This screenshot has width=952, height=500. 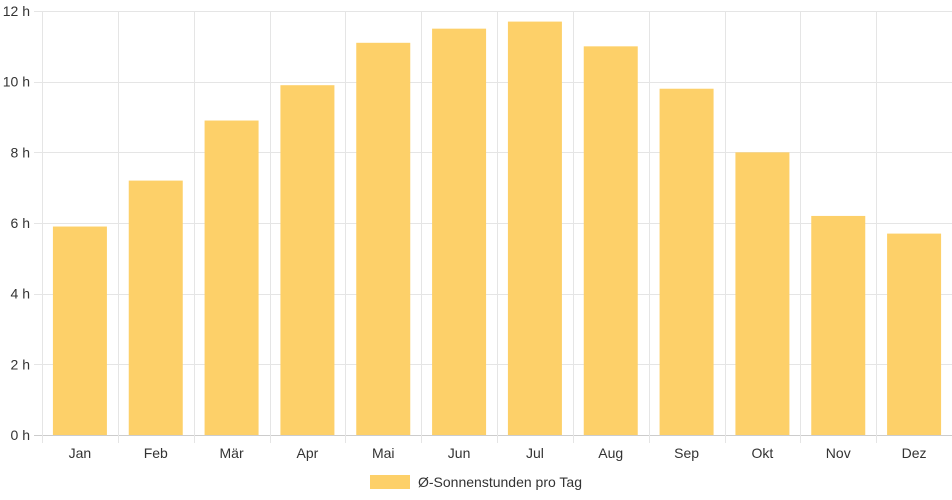 I want to click on bar-feb, so click(x=155, y=307).